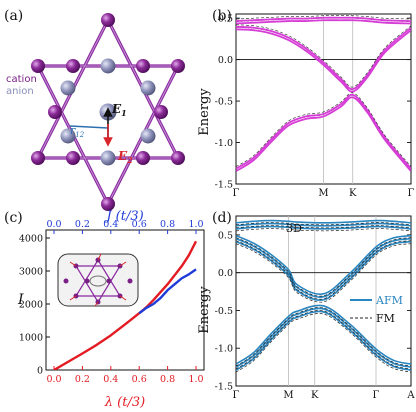 This screenshot has height=412, width=416. What do you see at coordinates (31, 272) in the screenshot?
I see `y-tick-label: 3000` at bounding box center [31, 272].